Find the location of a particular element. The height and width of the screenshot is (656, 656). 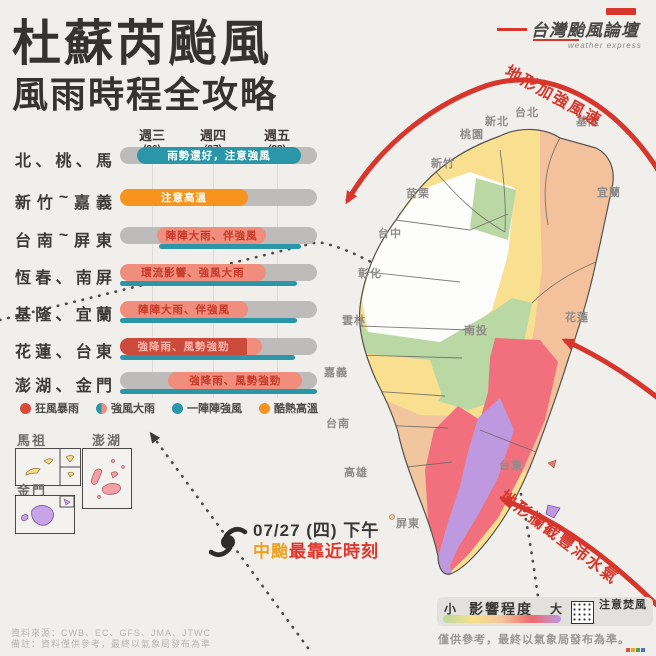

timeline-track: 注意高溫 is located at coordinates (218, 197).